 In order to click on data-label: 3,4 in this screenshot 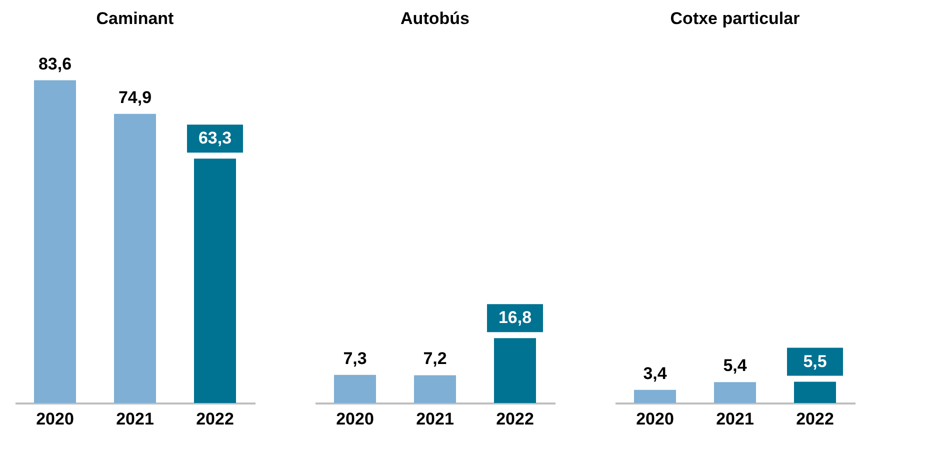, I will do `click(655, 373)`.